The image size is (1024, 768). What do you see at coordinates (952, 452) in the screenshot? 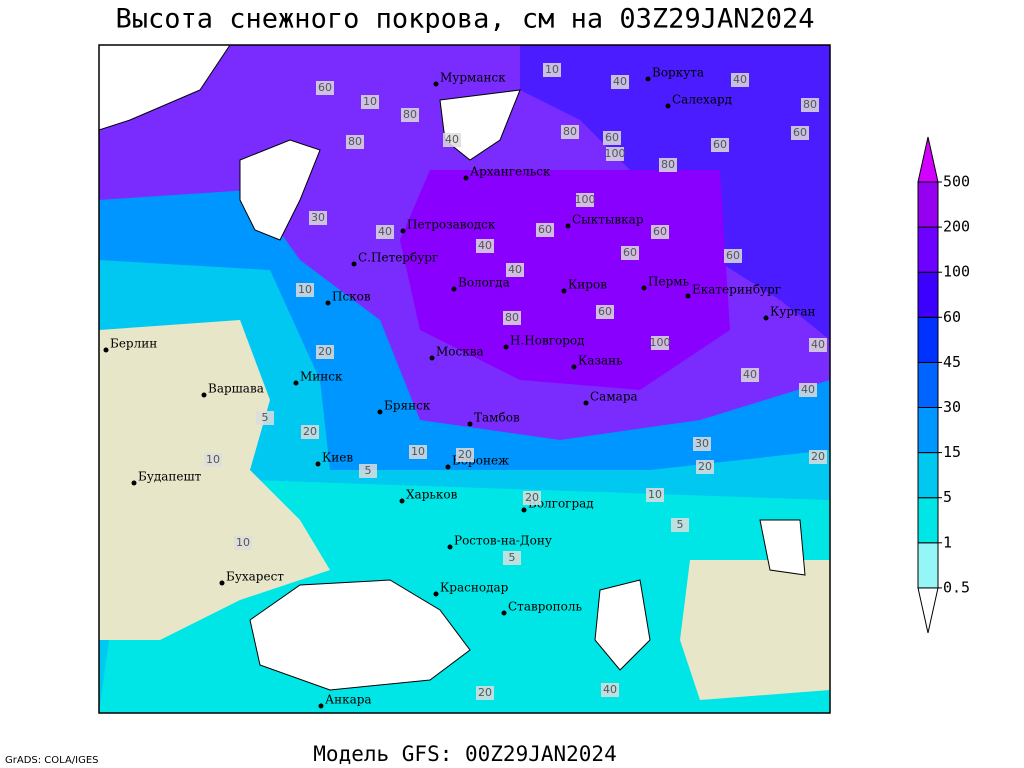
I see `colorbar-label: 15` at bounding box center [952, 452].